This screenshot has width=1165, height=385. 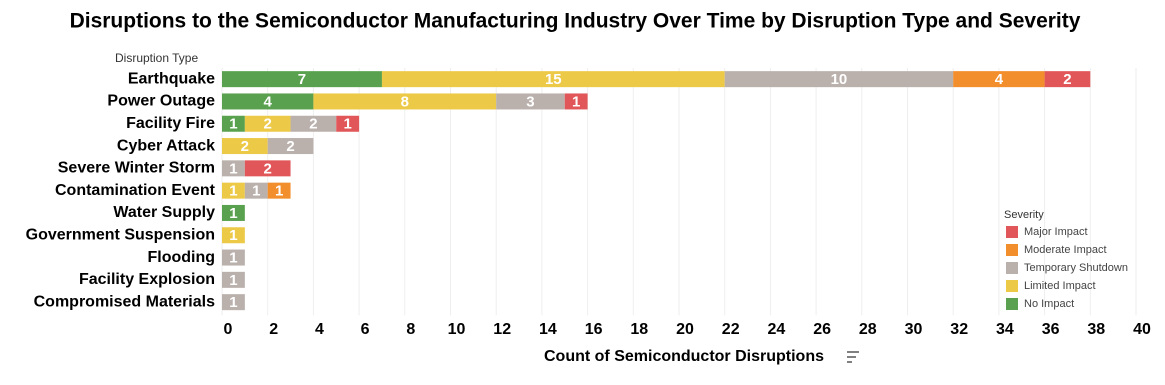 What do you see at coordinates (161, 101) in the screenshot?
I see `category-label: Power Outage` at bounding box center [161, 101].